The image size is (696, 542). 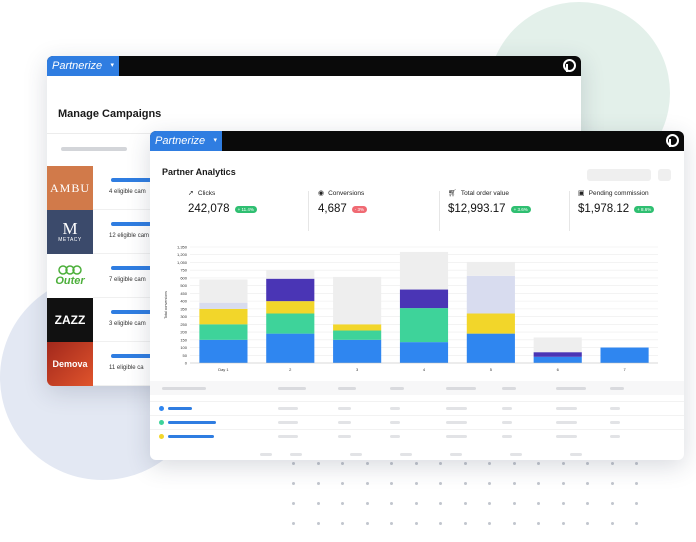 I want to click on kpi-label: Conversions, so click(x=346, y=193).